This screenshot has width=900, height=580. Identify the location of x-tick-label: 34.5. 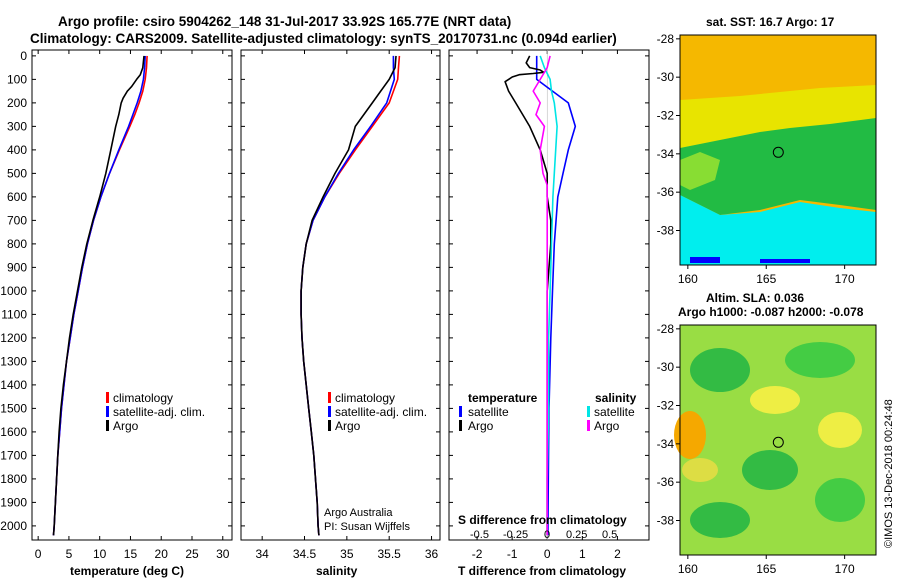
(305, 554).